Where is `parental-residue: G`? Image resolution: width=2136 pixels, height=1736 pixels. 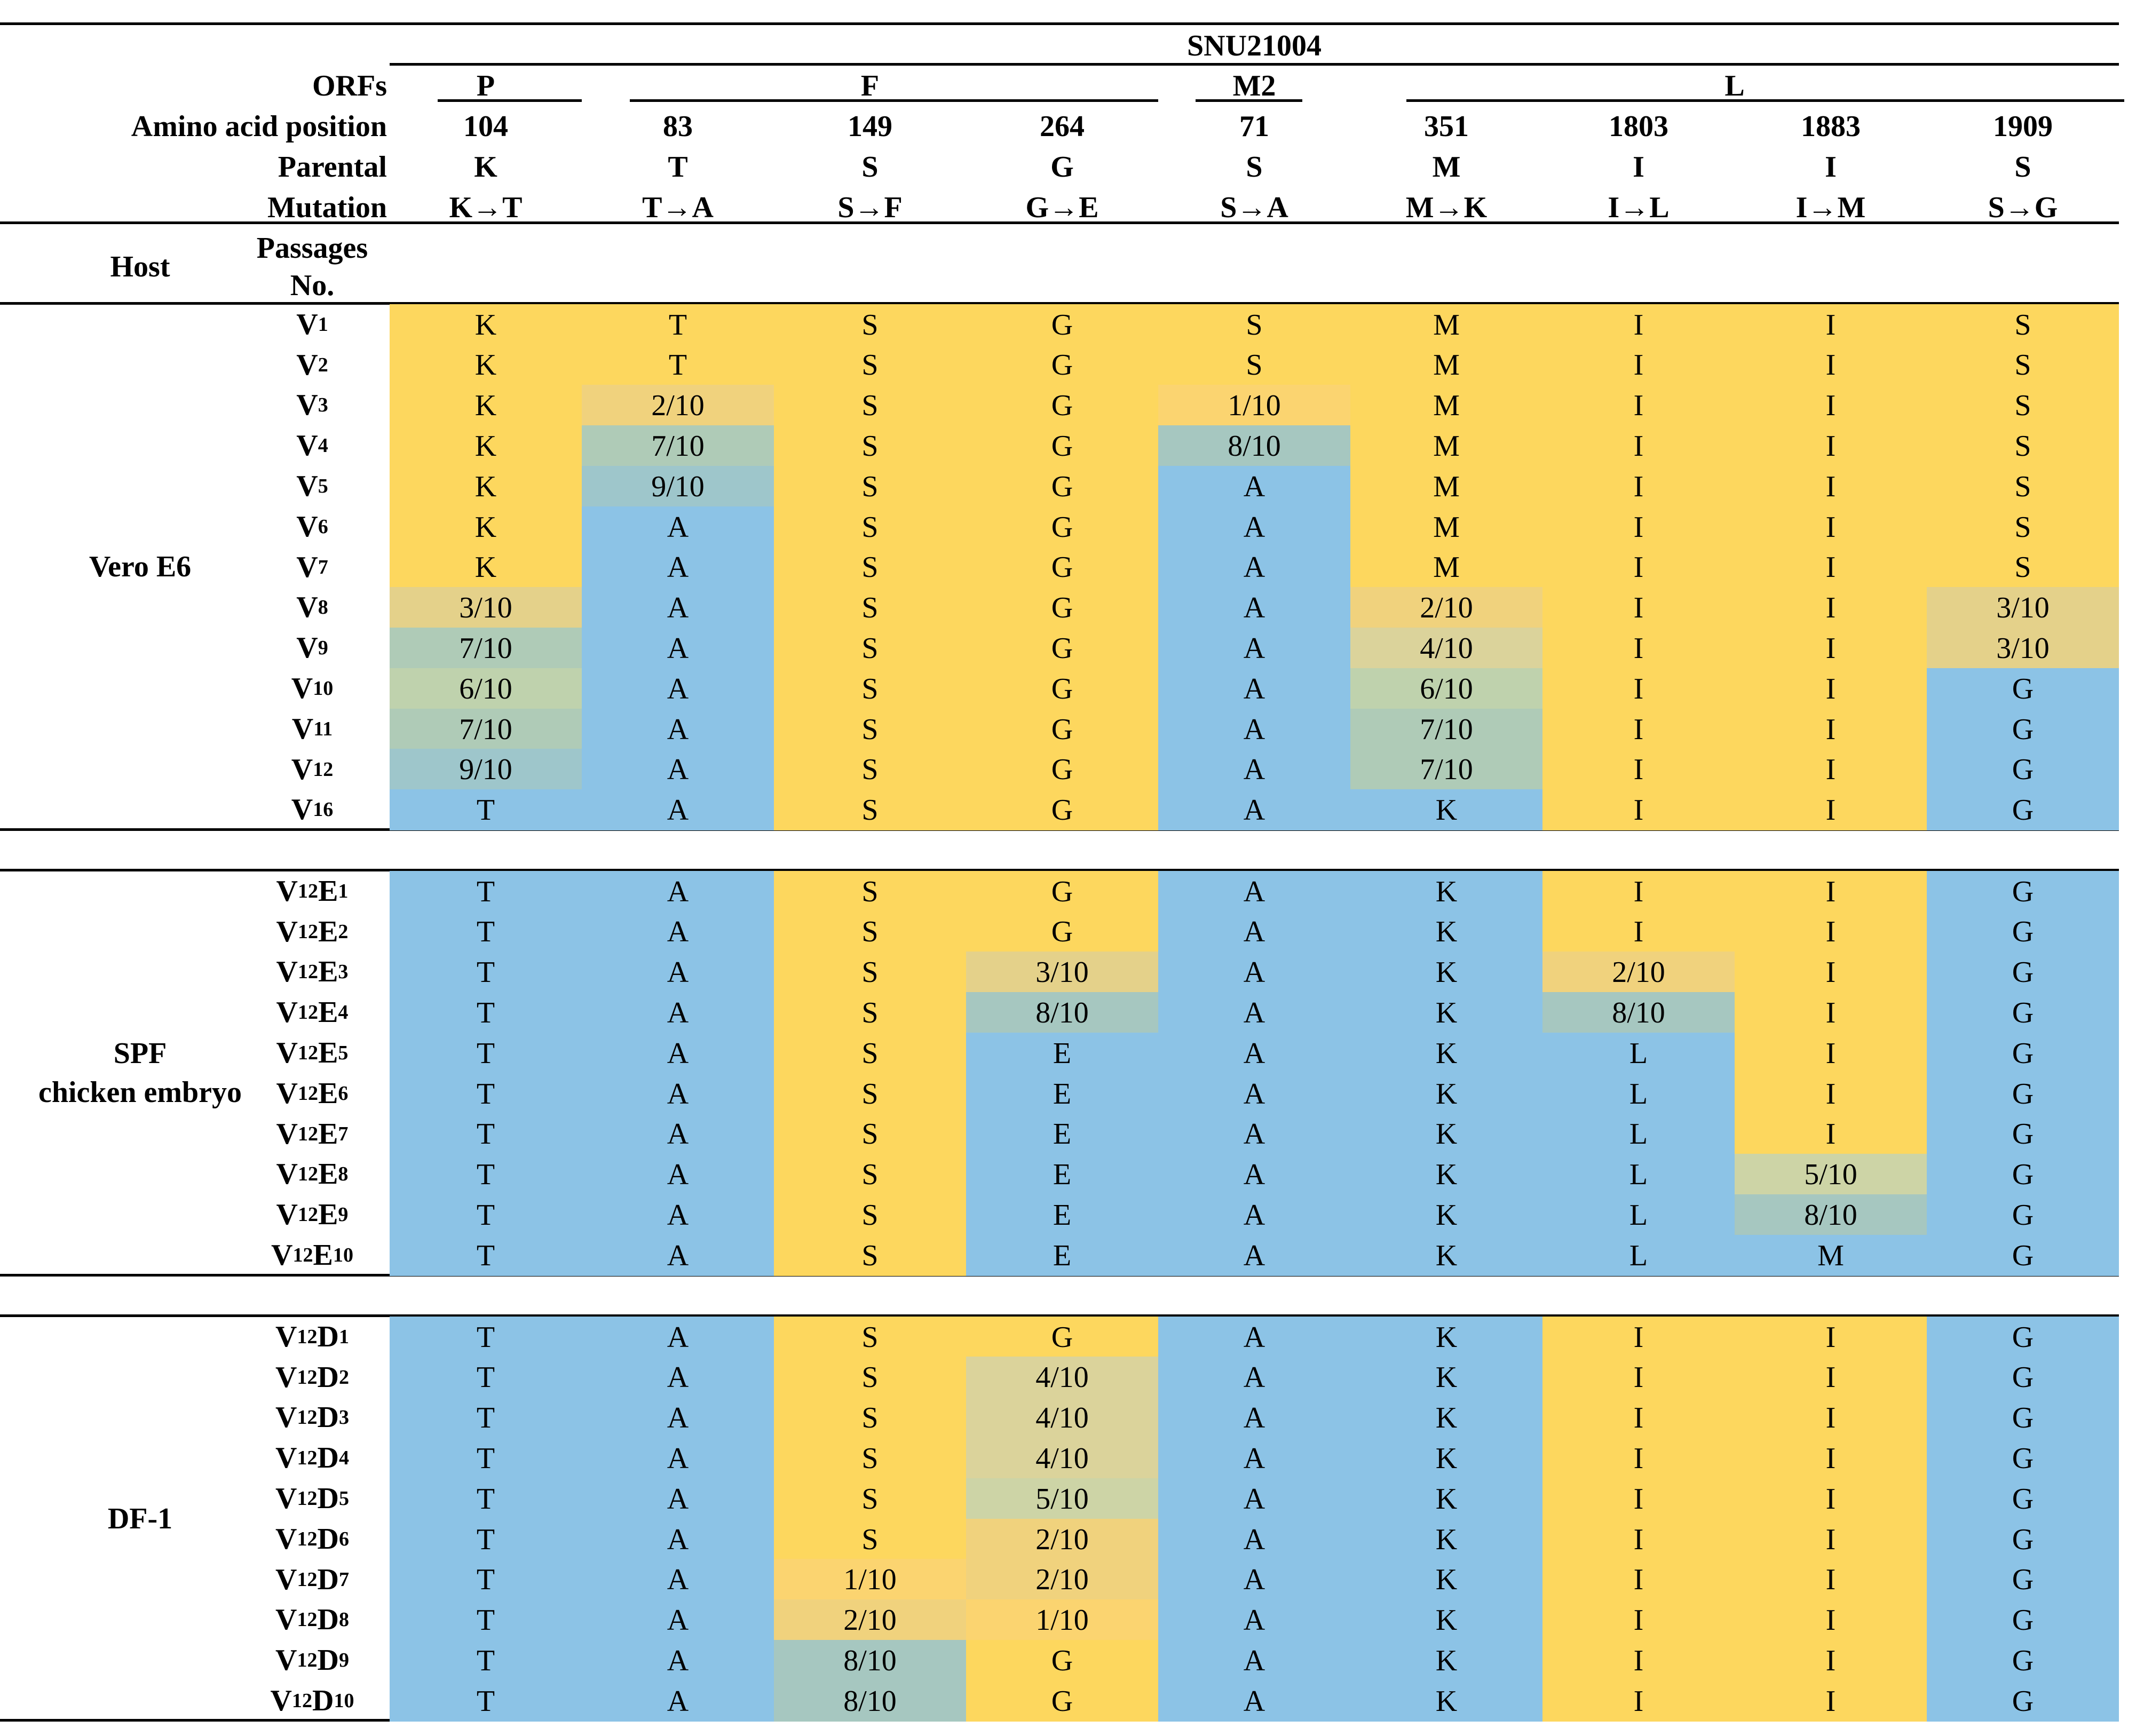
parental-residue: G is located at coordinates (1062, 167).